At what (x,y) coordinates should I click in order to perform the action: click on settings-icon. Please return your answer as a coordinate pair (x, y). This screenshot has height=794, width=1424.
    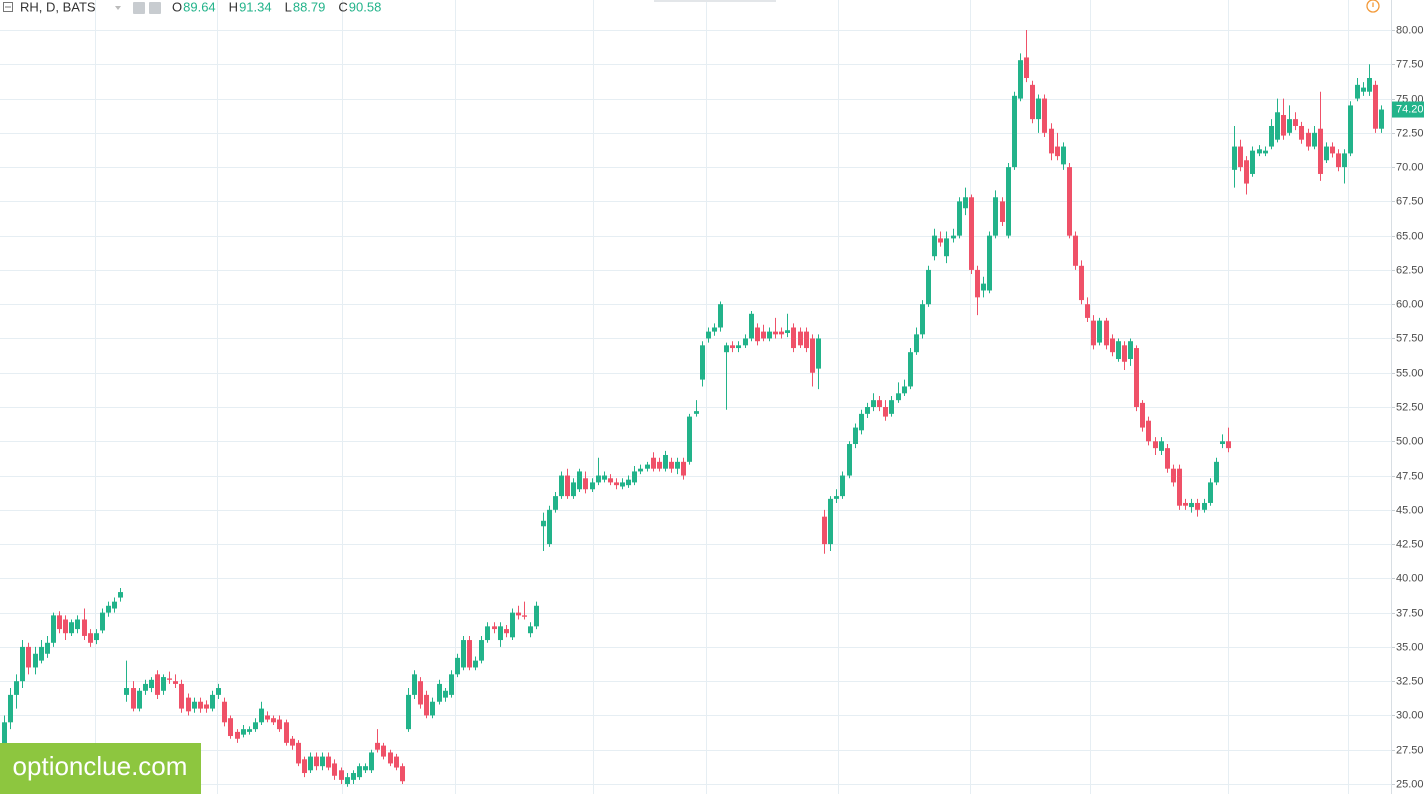
    Looking at the image, I should click on (155, 8).